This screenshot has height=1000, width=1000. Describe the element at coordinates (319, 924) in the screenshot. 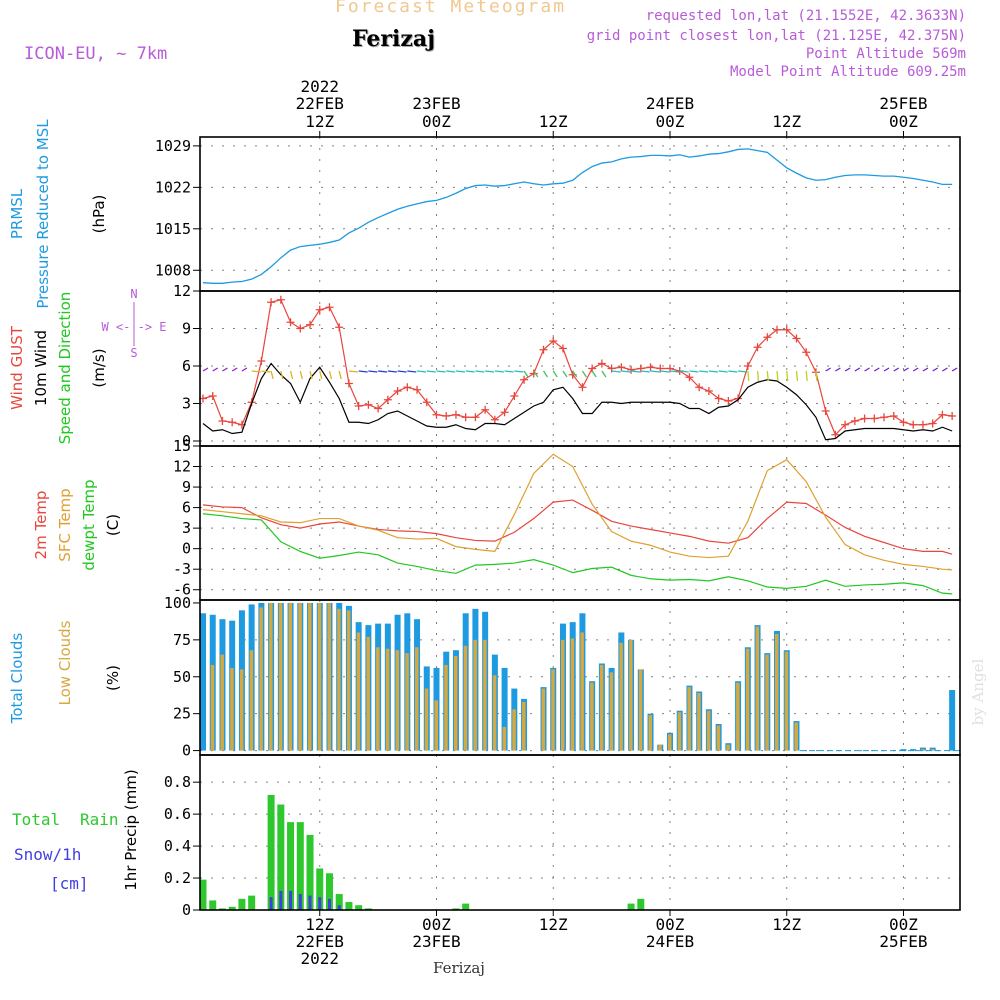

I see `x-label-bottom: 12Z` at that location.